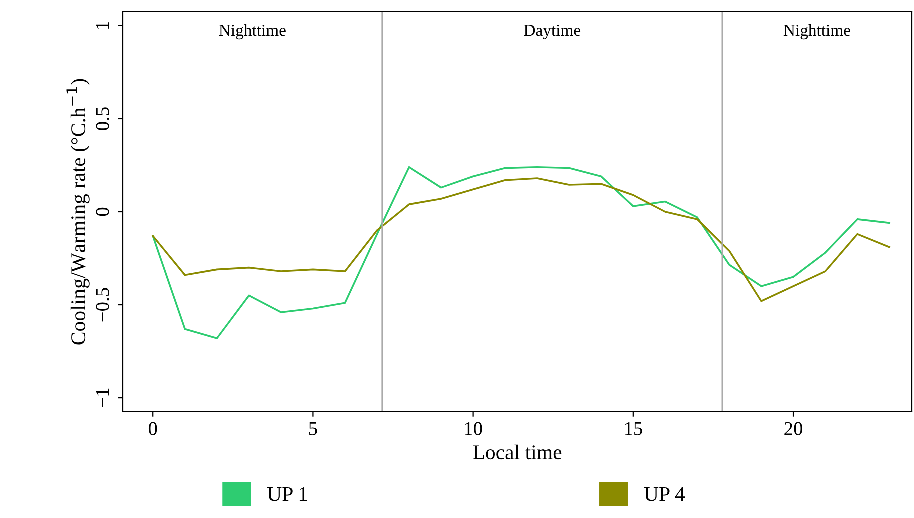 The image size is (914, 518). Describe the element at coordinates (552, 32) in the screenshot. I see `annotation: Daytime` at that location.